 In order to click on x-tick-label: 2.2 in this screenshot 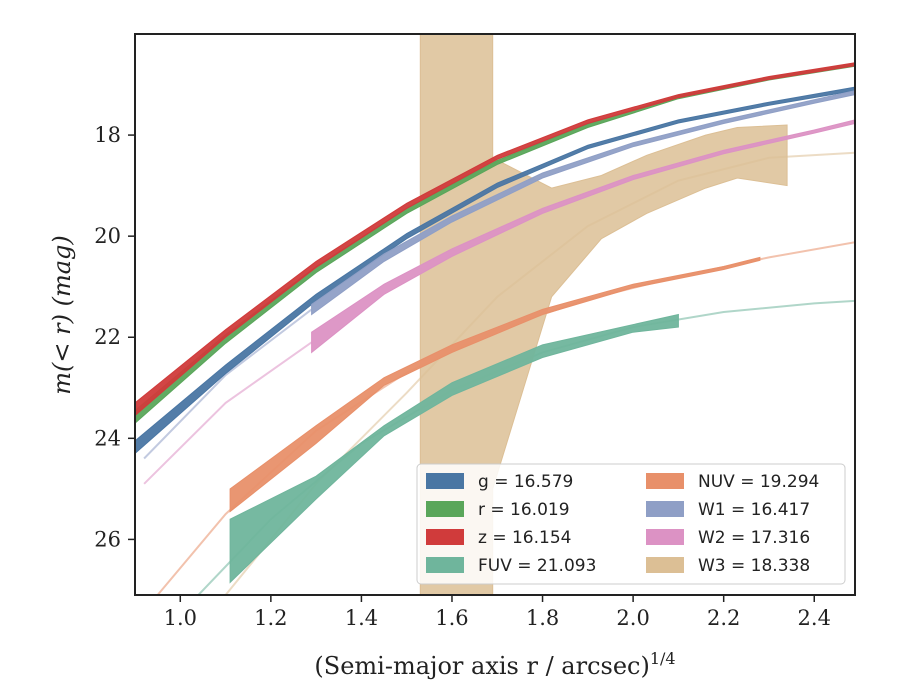, I will do `click(723, 618)`.